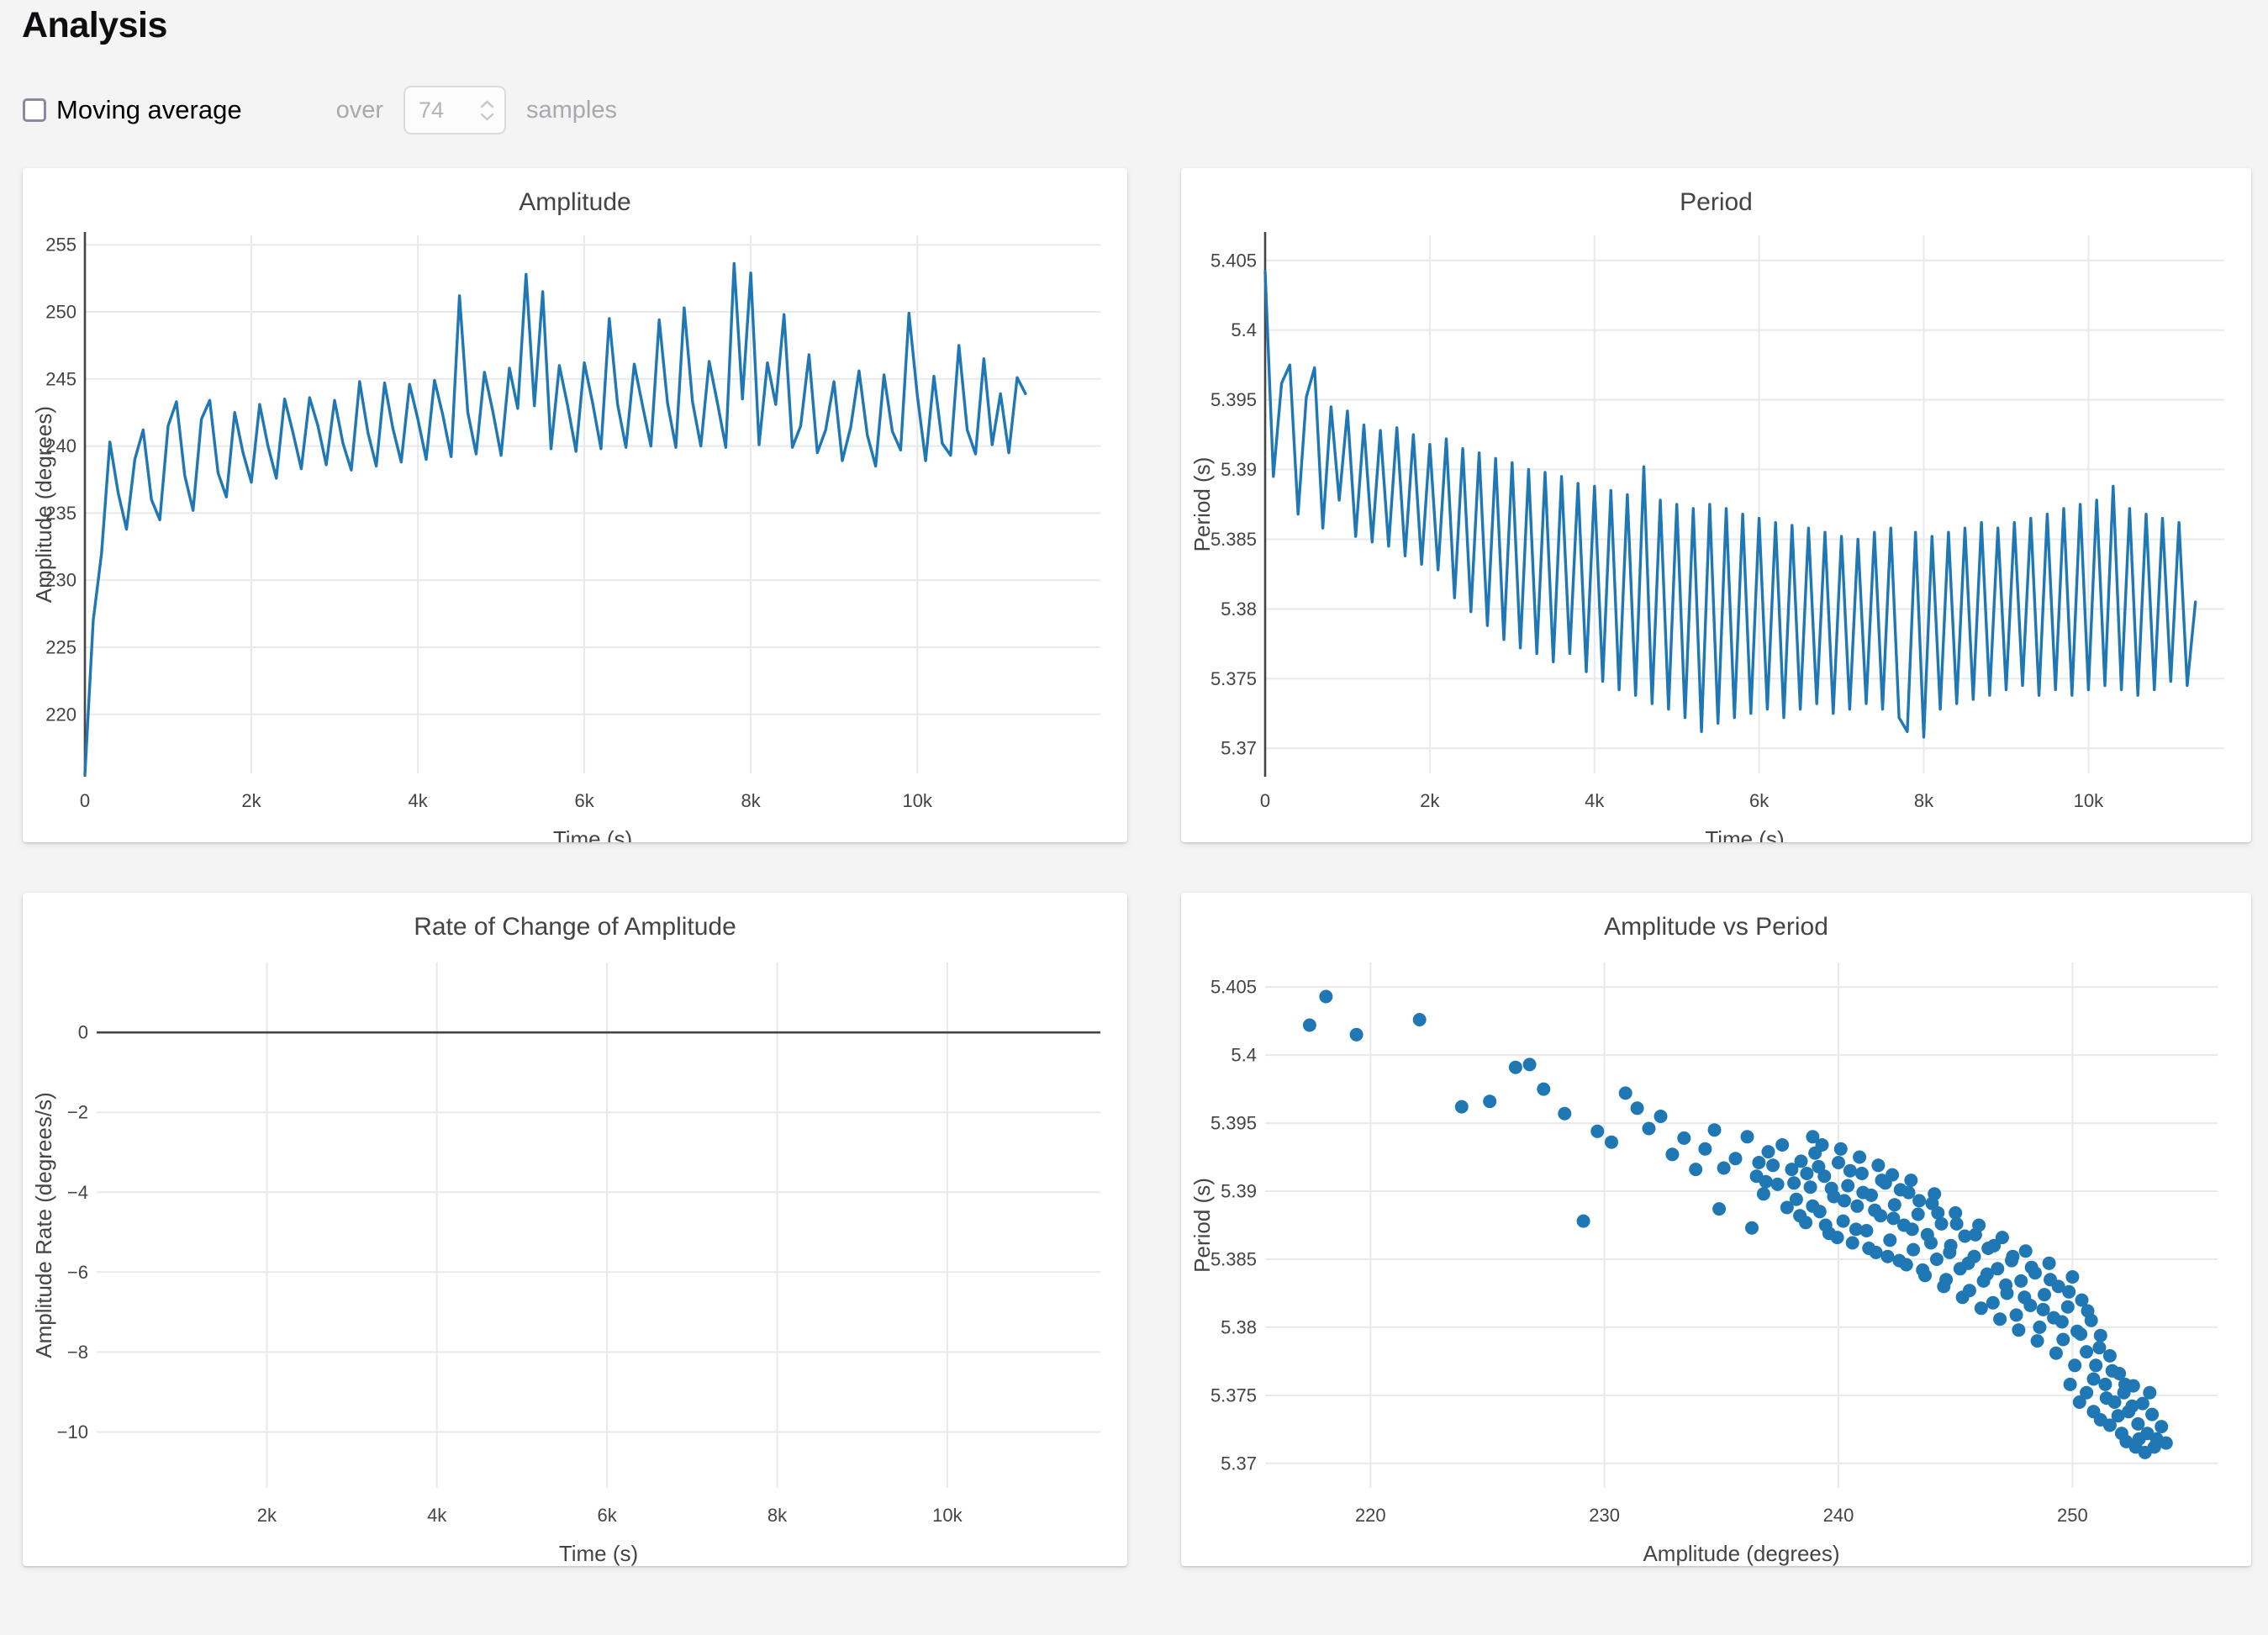  What do you see at coordinates (44, 1225) in the screenshot?
I see `svg-text: Amplitude Rate (degrees/s)` at bounding box center [44, 1225].